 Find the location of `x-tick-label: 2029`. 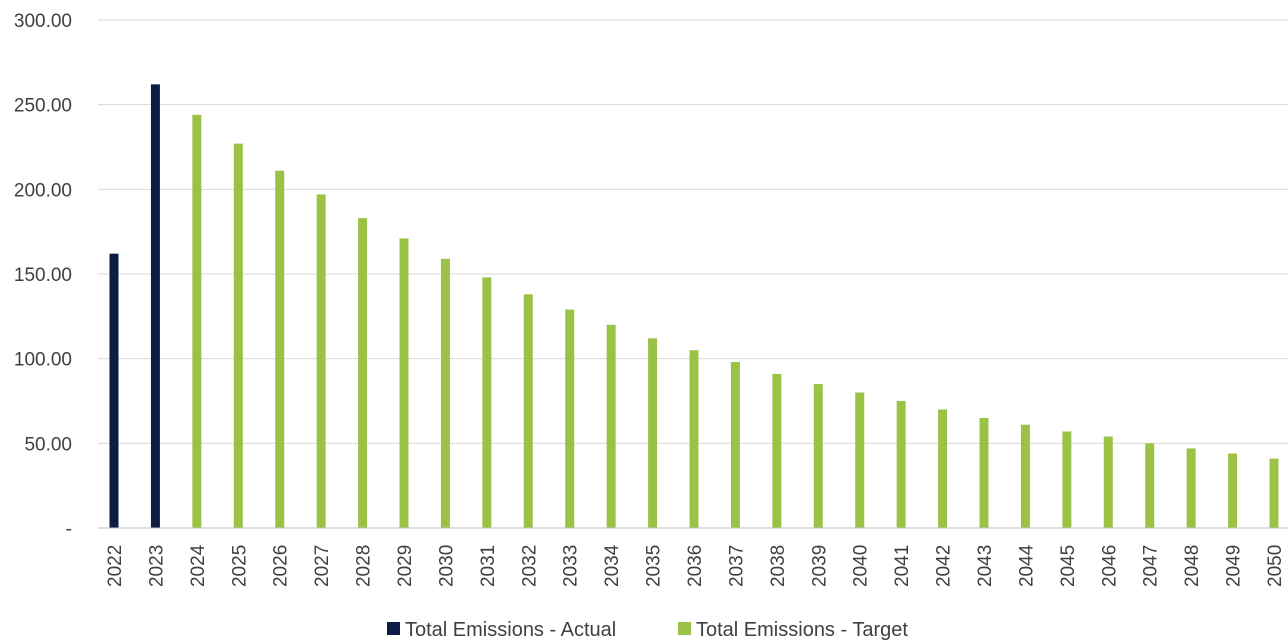

x-tick-label: 2029 is located at coordinates (405, 566).